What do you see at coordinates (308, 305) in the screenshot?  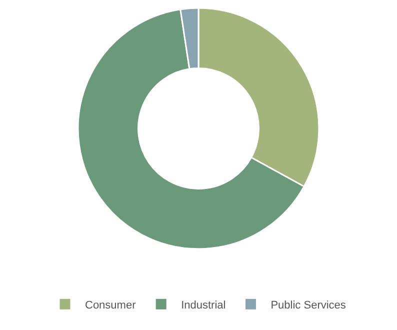 I see `legend-label: Public Services` at bounding box center [308, 305].